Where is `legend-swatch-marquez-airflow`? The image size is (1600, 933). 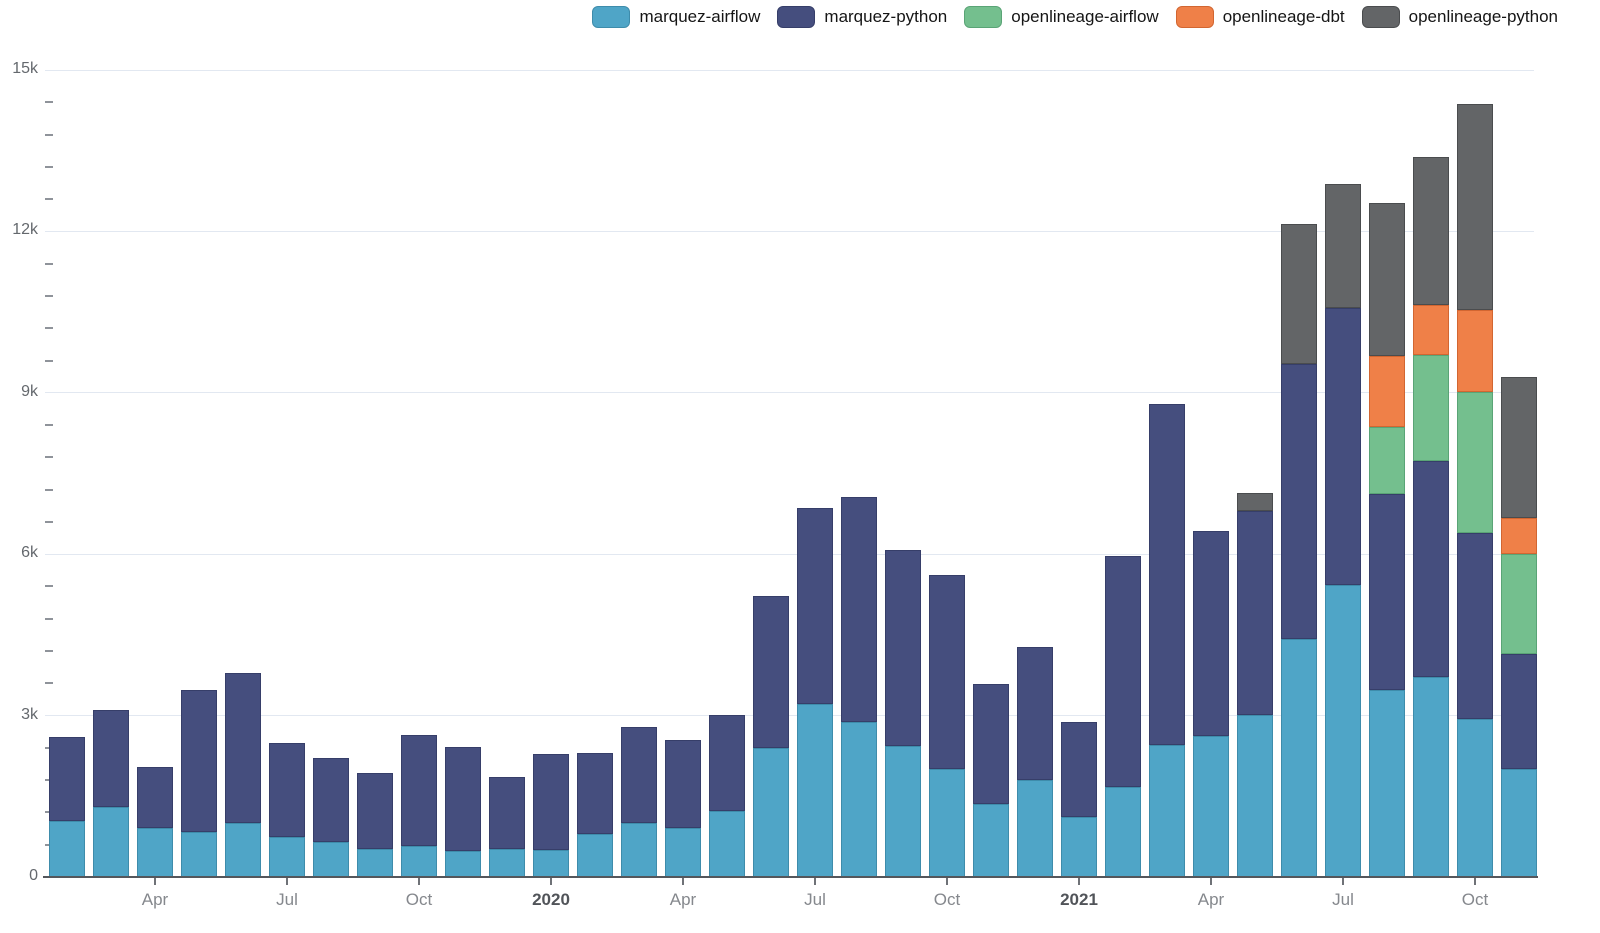 legend-swatch-marquez-airflow is located at coordinates (611, 17).